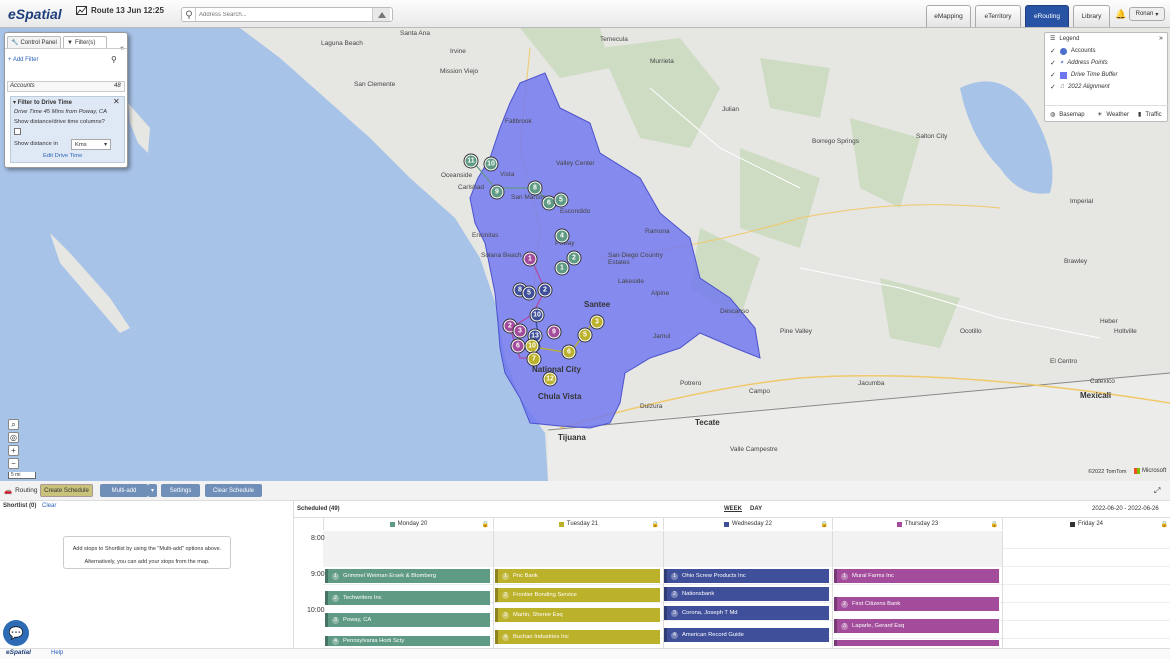 This screenshot has width=1170, height=659. I want to click on day-header-tuesday: Tuesday 21 🔒, so click(578, 524).